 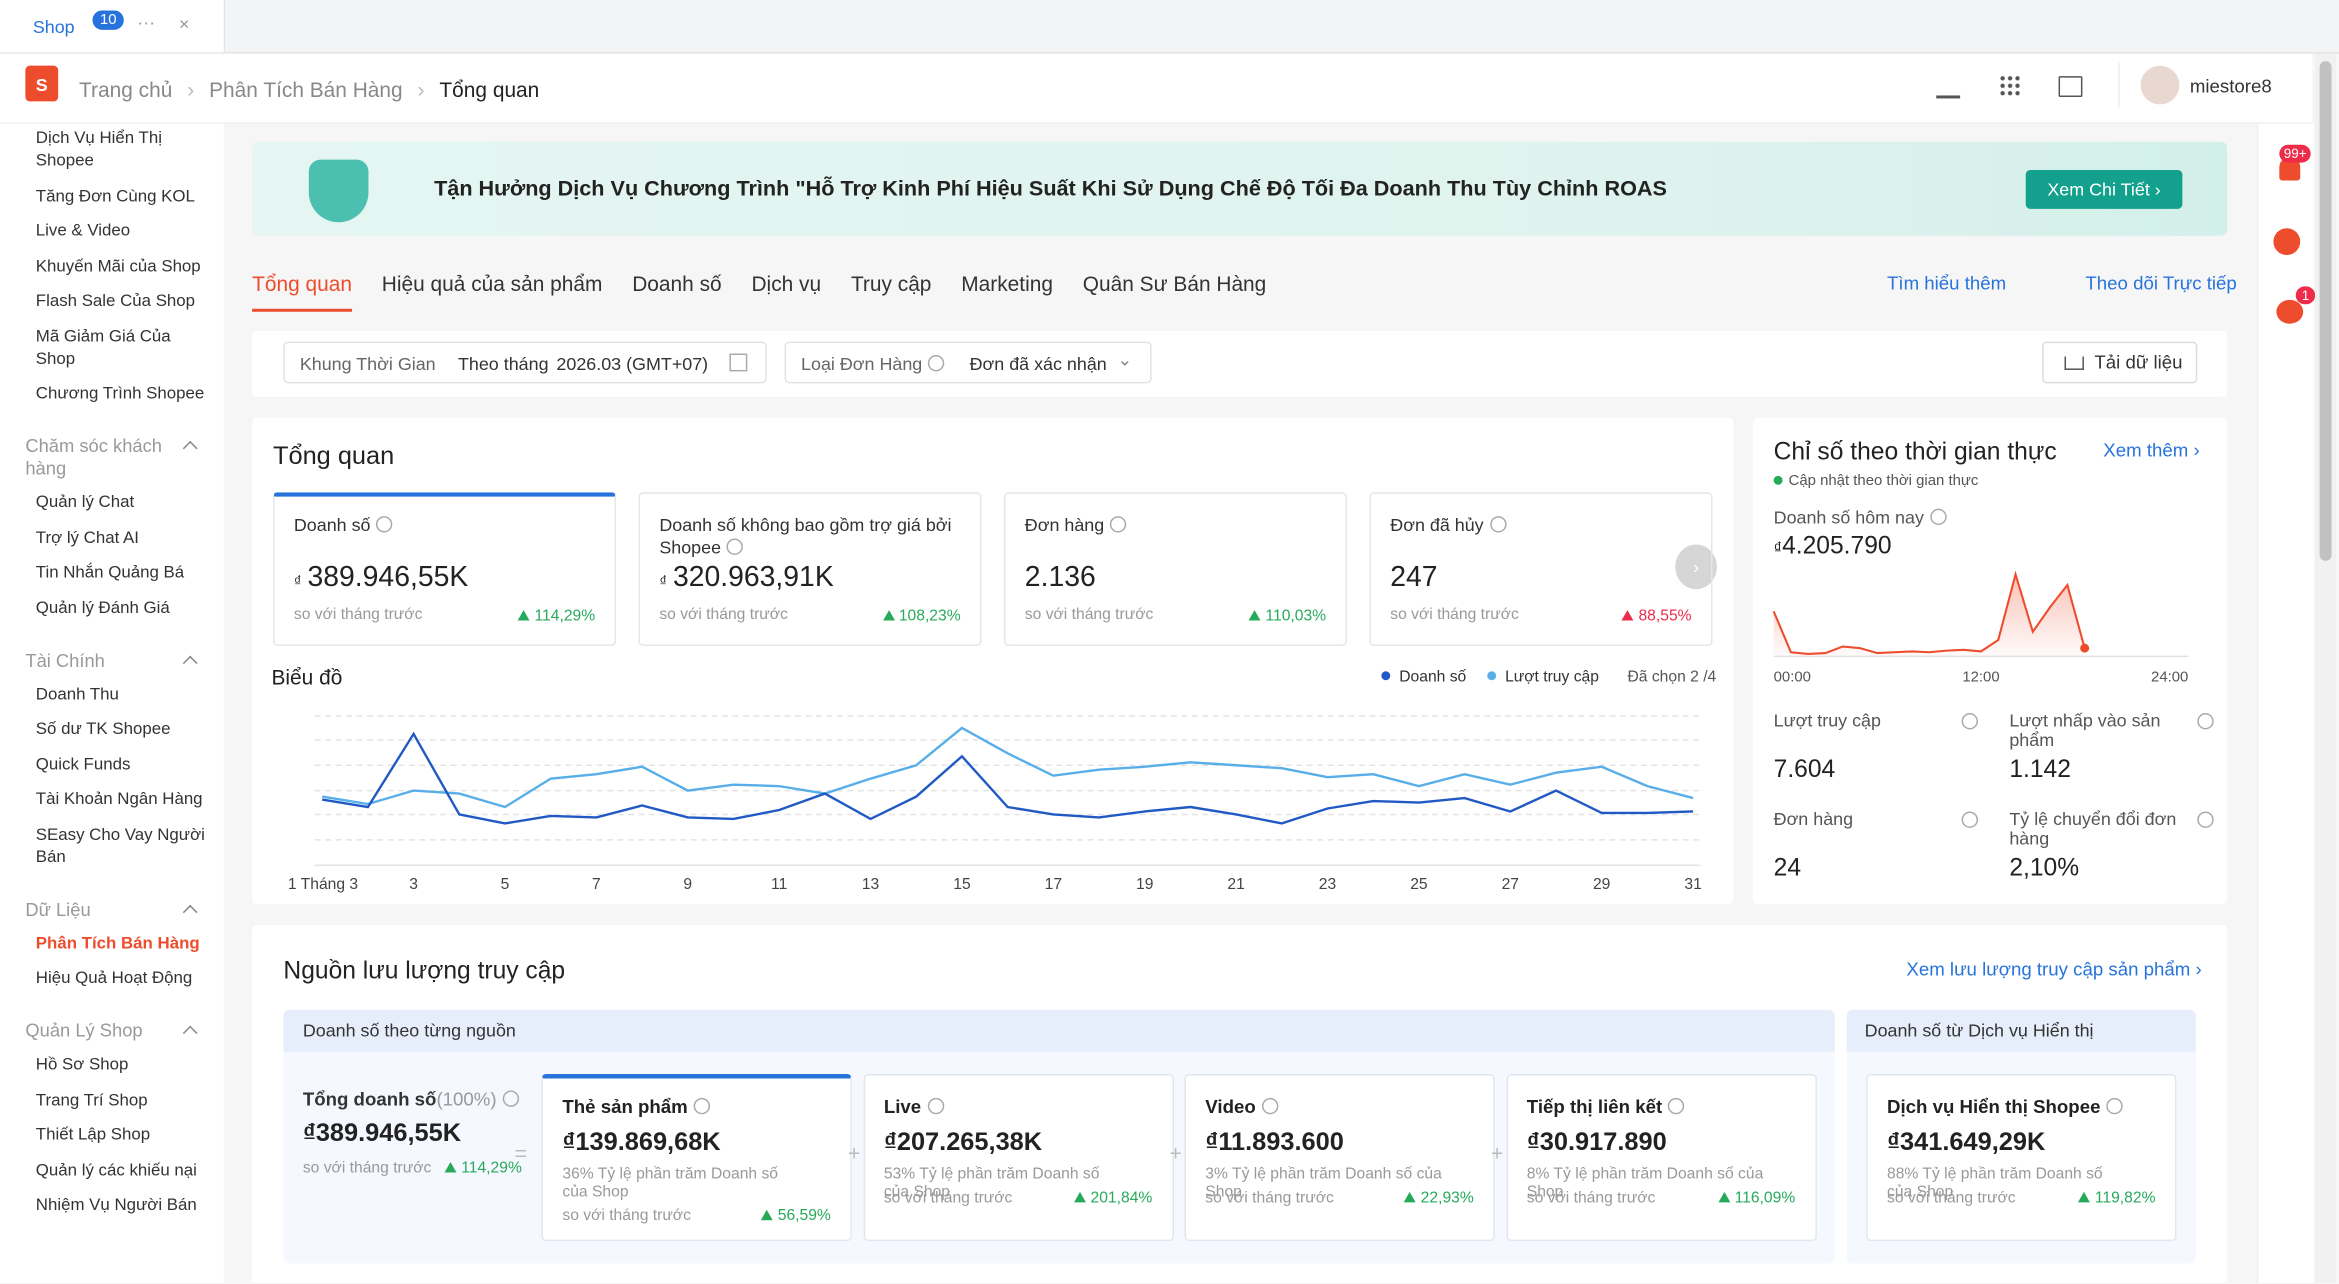 I want to click on text: Dịch vụ Hiển thị Shopee, so click(x=1994, y=1107).